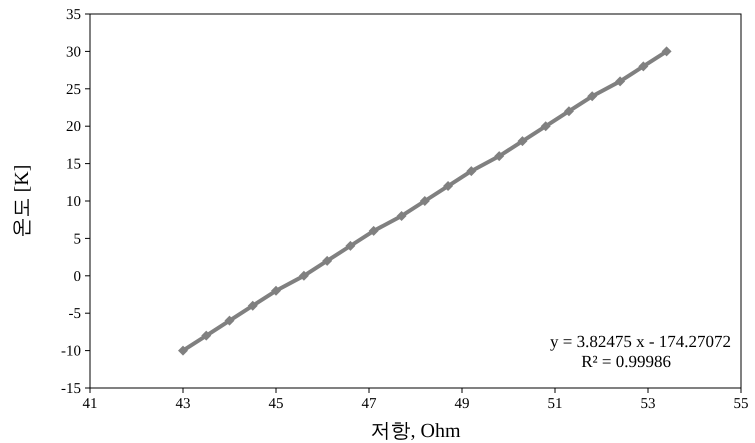  I want to click on y-tick-label: 5, so click(77, 239).